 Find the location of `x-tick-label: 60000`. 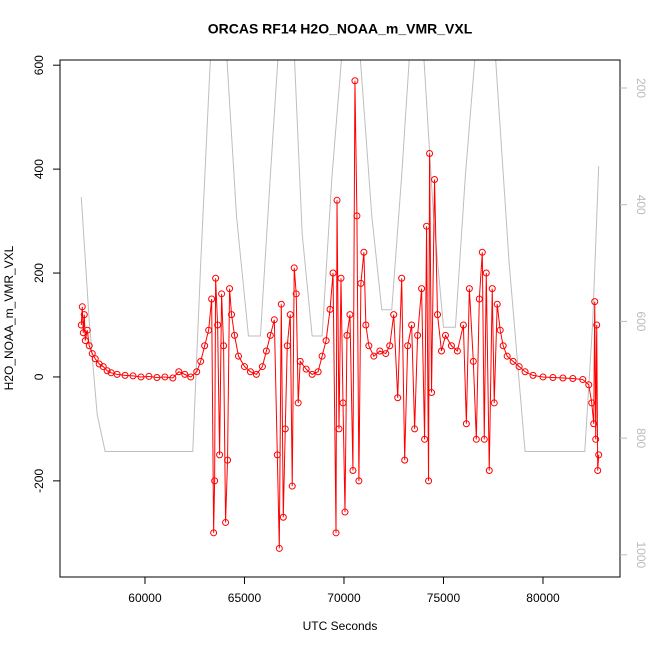

x-tick-label: 60000 is located at coordinates (145, 598).